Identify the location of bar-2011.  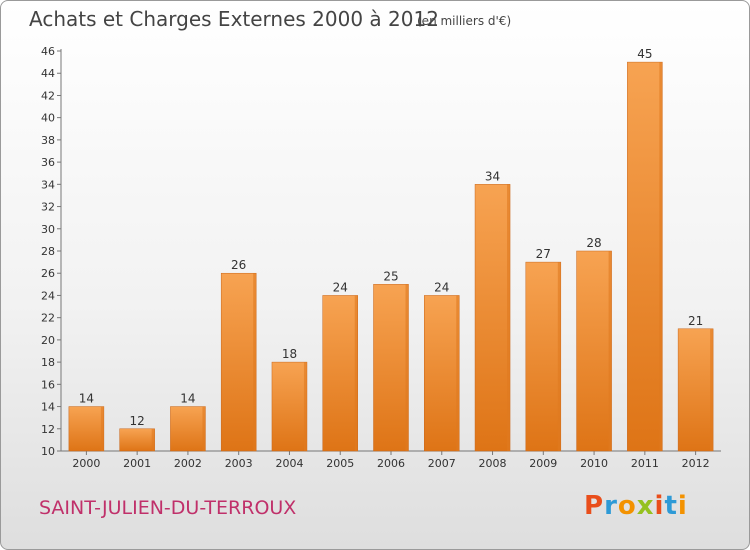
(645, 256).